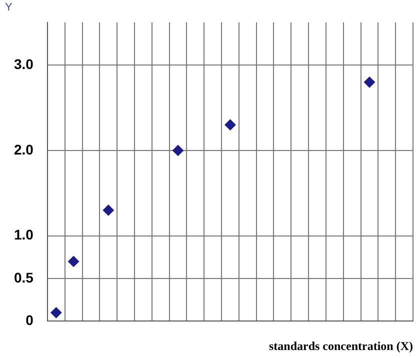  I want to click on y-tick-label: 1.0, so click(24, 234).